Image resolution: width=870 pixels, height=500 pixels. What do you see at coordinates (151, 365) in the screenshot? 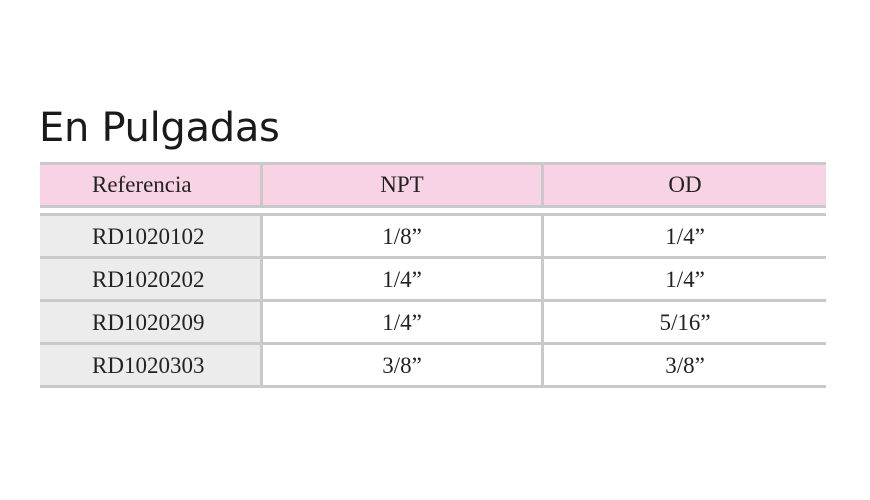
I see `cell-referencia: RD1020303` at bounding box center [151, 365].